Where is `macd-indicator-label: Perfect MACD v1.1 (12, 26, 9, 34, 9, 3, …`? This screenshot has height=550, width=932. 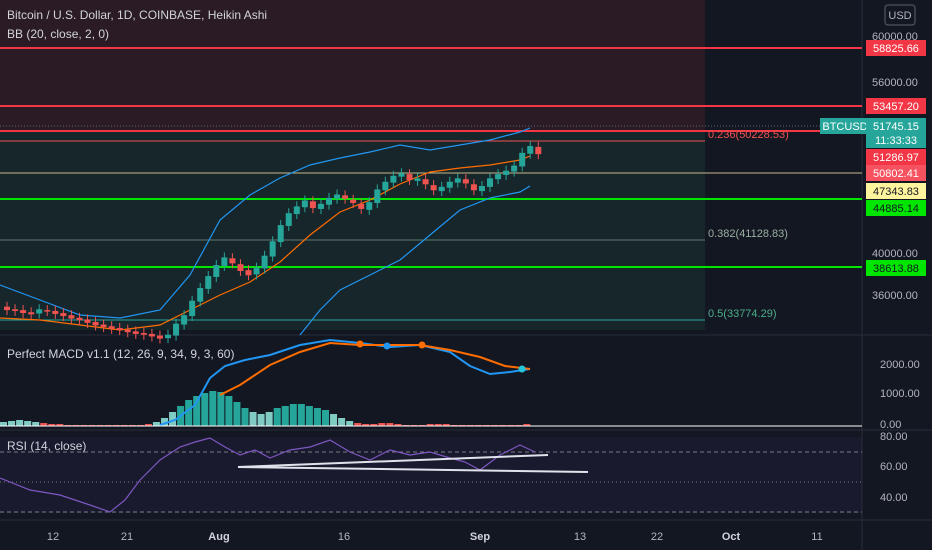
macd-indicator-label: Perfect MACD v1.1 (12, 26, 9, 34, 9, 3, … is located at coordinates (120, 354).